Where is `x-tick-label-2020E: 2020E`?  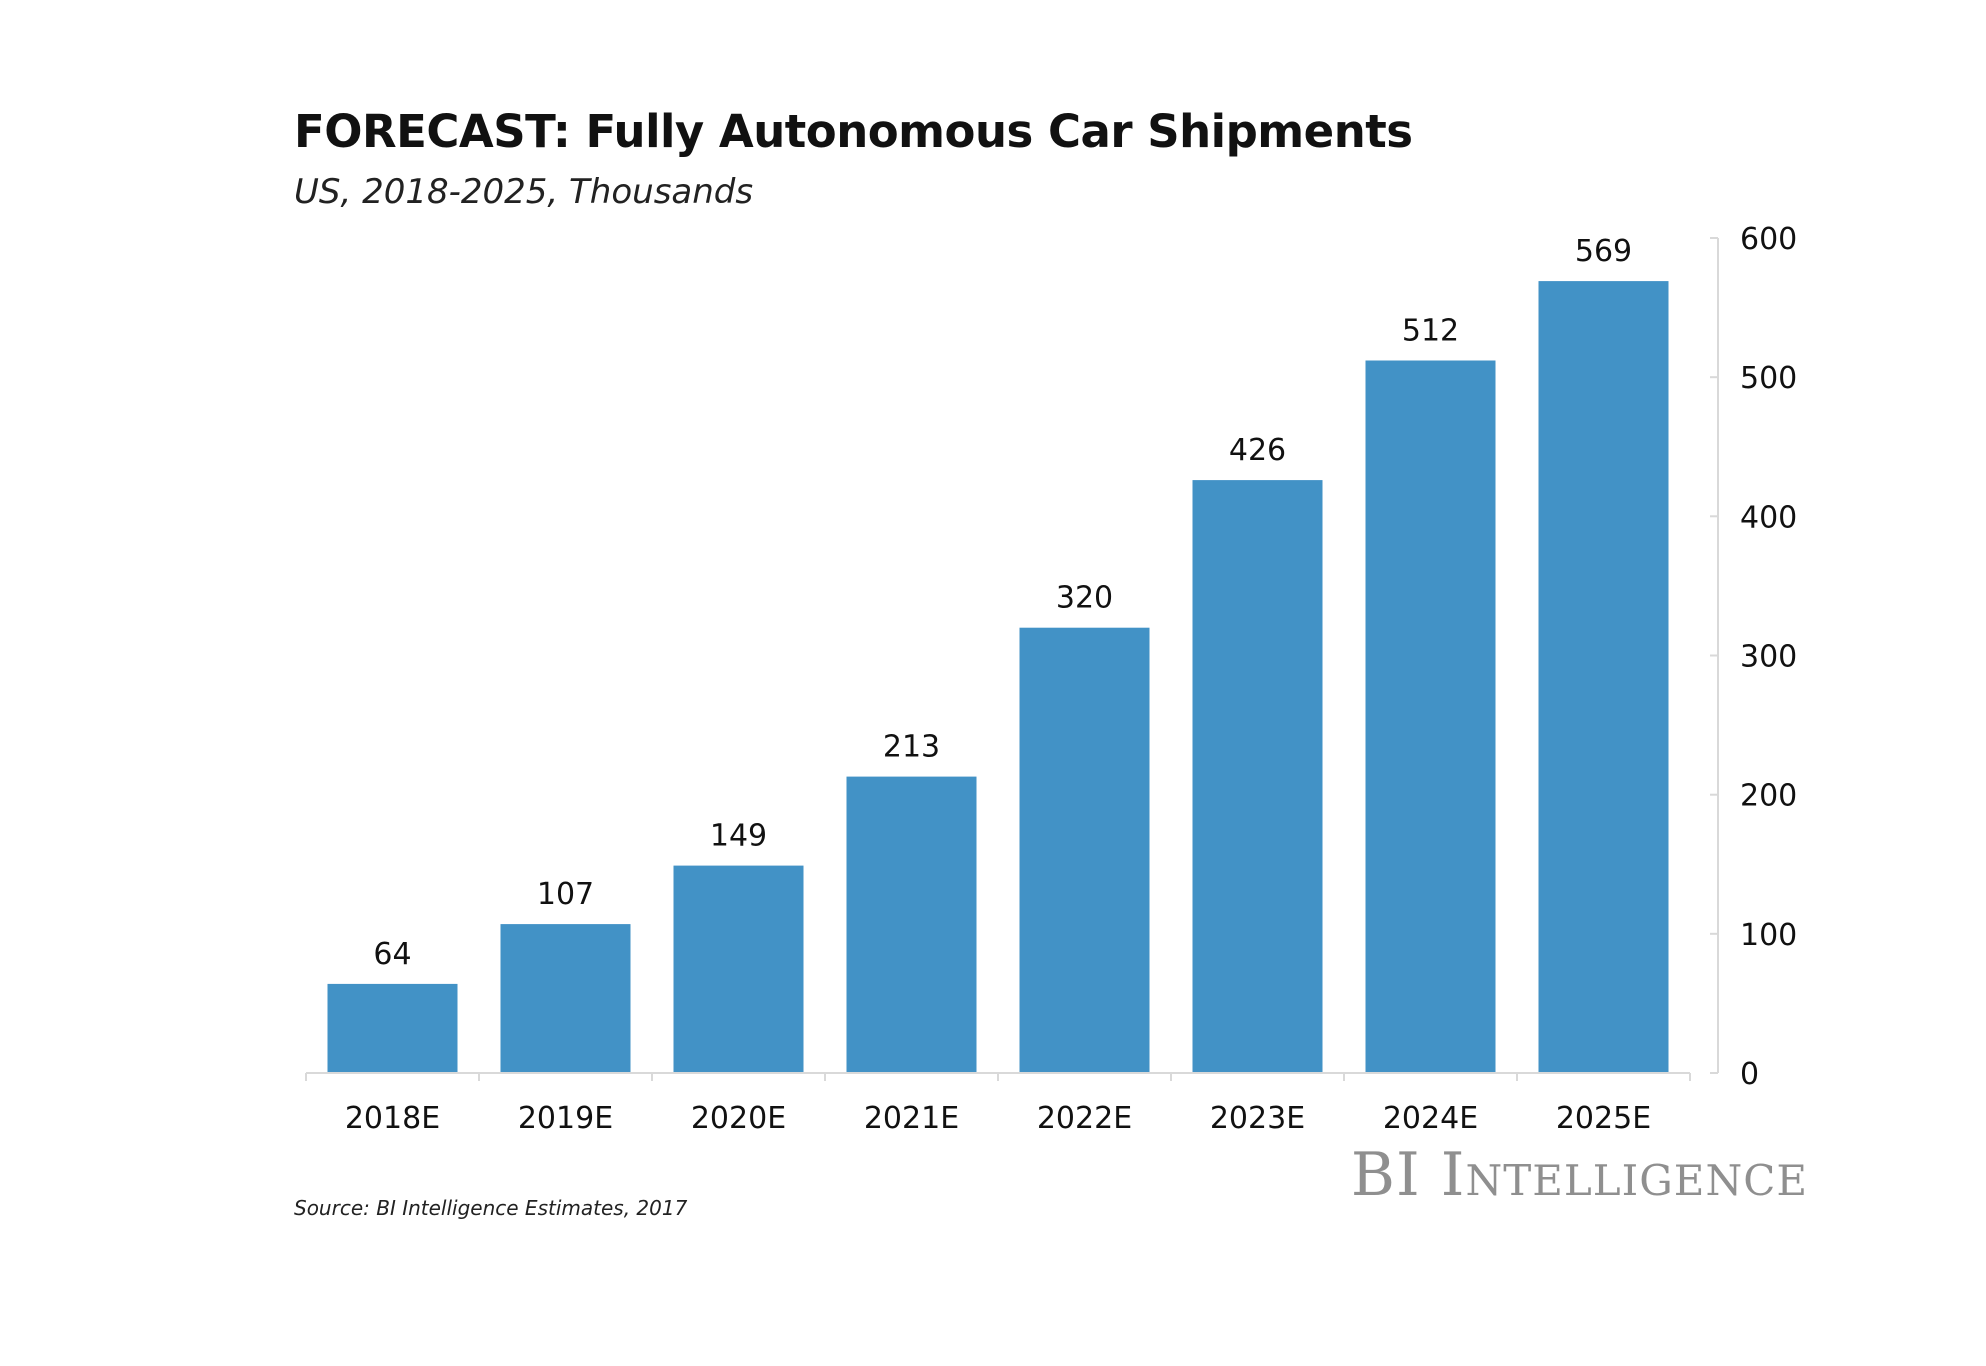 x-tick-label-2020E: 2020E is located at coordinates (738, 1118).